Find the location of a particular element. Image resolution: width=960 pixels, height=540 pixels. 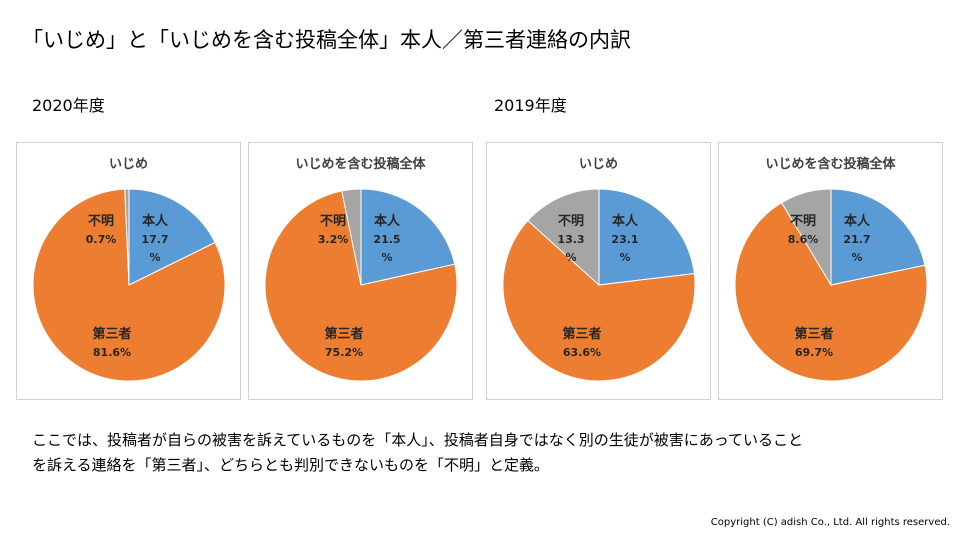

pie-chart-panel-2020-all: いじめを含む投稿全体 本人 21.5% 第三者 75.2% 不明 3.2% is located at coordinates (360, 271).